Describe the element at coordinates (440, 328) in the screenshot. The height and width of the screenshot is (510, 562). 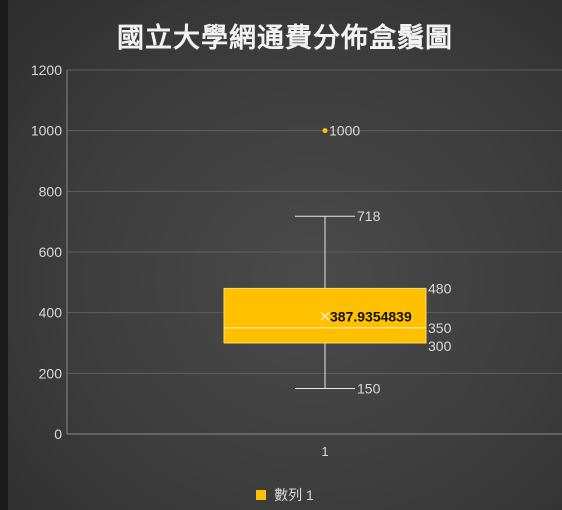
I see `median-label: 350` at that location.